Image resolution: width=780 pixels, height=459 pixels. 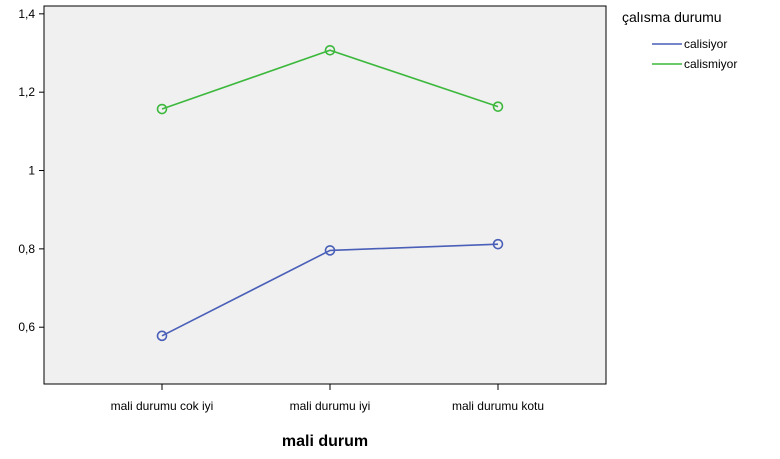 I want to click on legend: çalısma durumu calisiyor calismiyor, so click(x=679, y=40).